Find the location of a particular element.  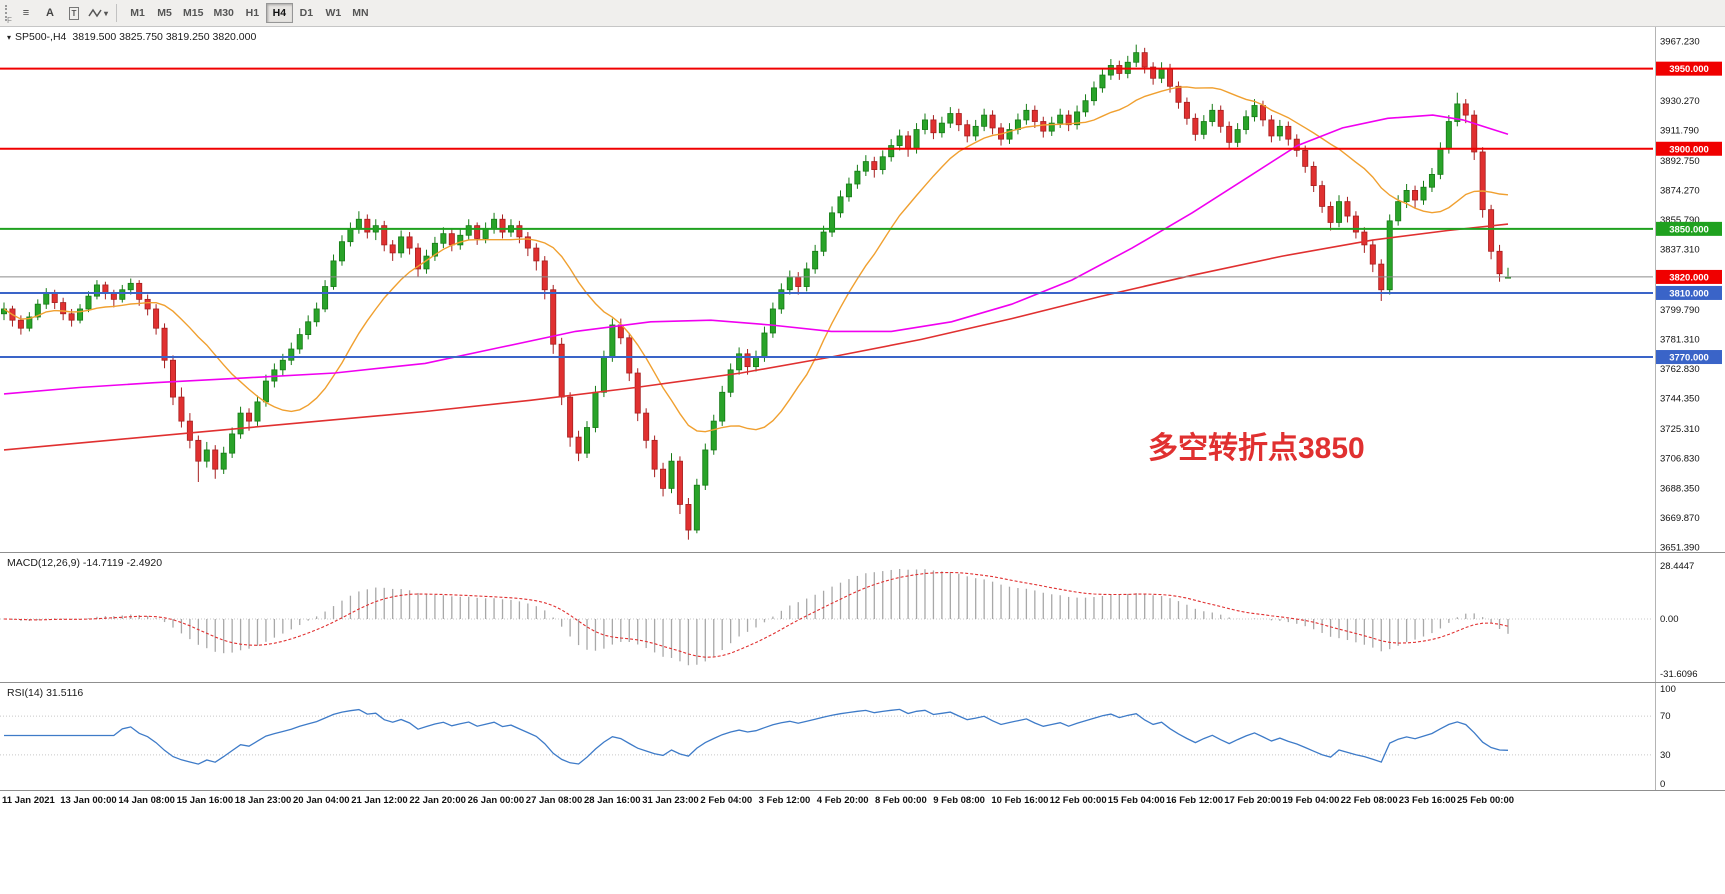

timeframe-button-m30: M30 is located at coordinates (223, 13).